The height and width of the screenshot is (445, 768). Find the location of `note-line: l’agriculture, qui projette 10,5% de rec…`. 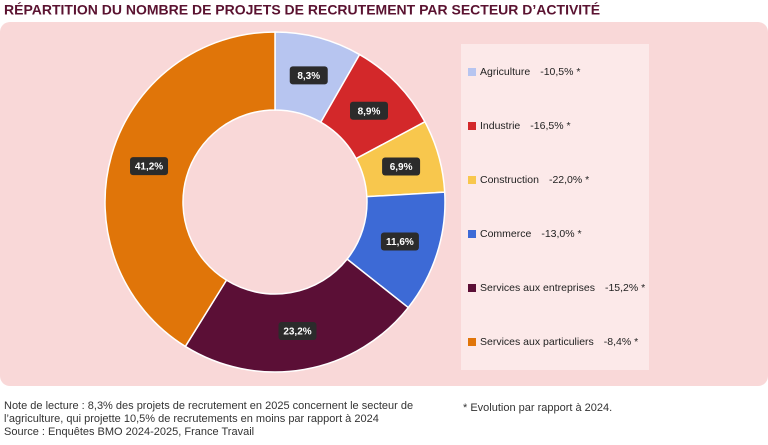

note-line: l’agriculture, qui projette 10,5% de rec… is located at coordinates (191, 419).